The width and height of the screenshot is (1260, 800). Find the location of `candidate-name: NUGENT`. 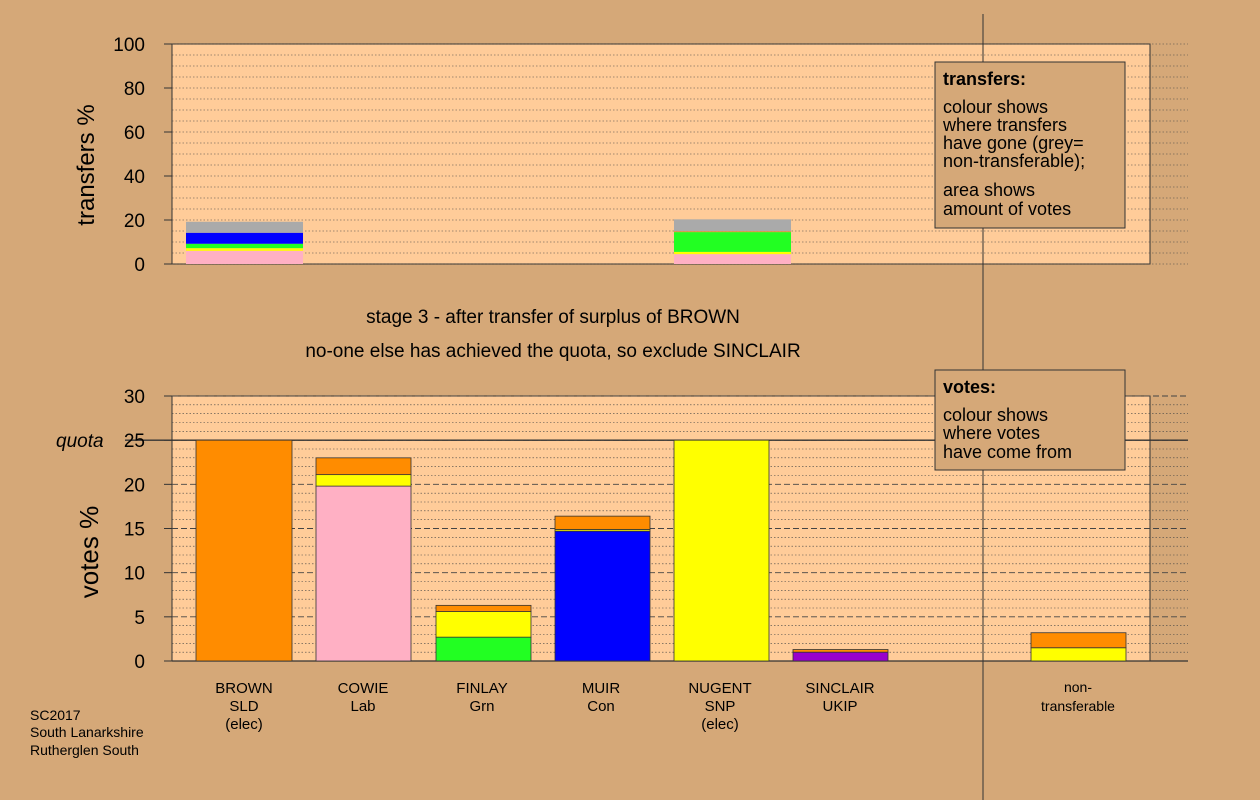

candidate-name: NUGENT is located at coordinates (719, 688).